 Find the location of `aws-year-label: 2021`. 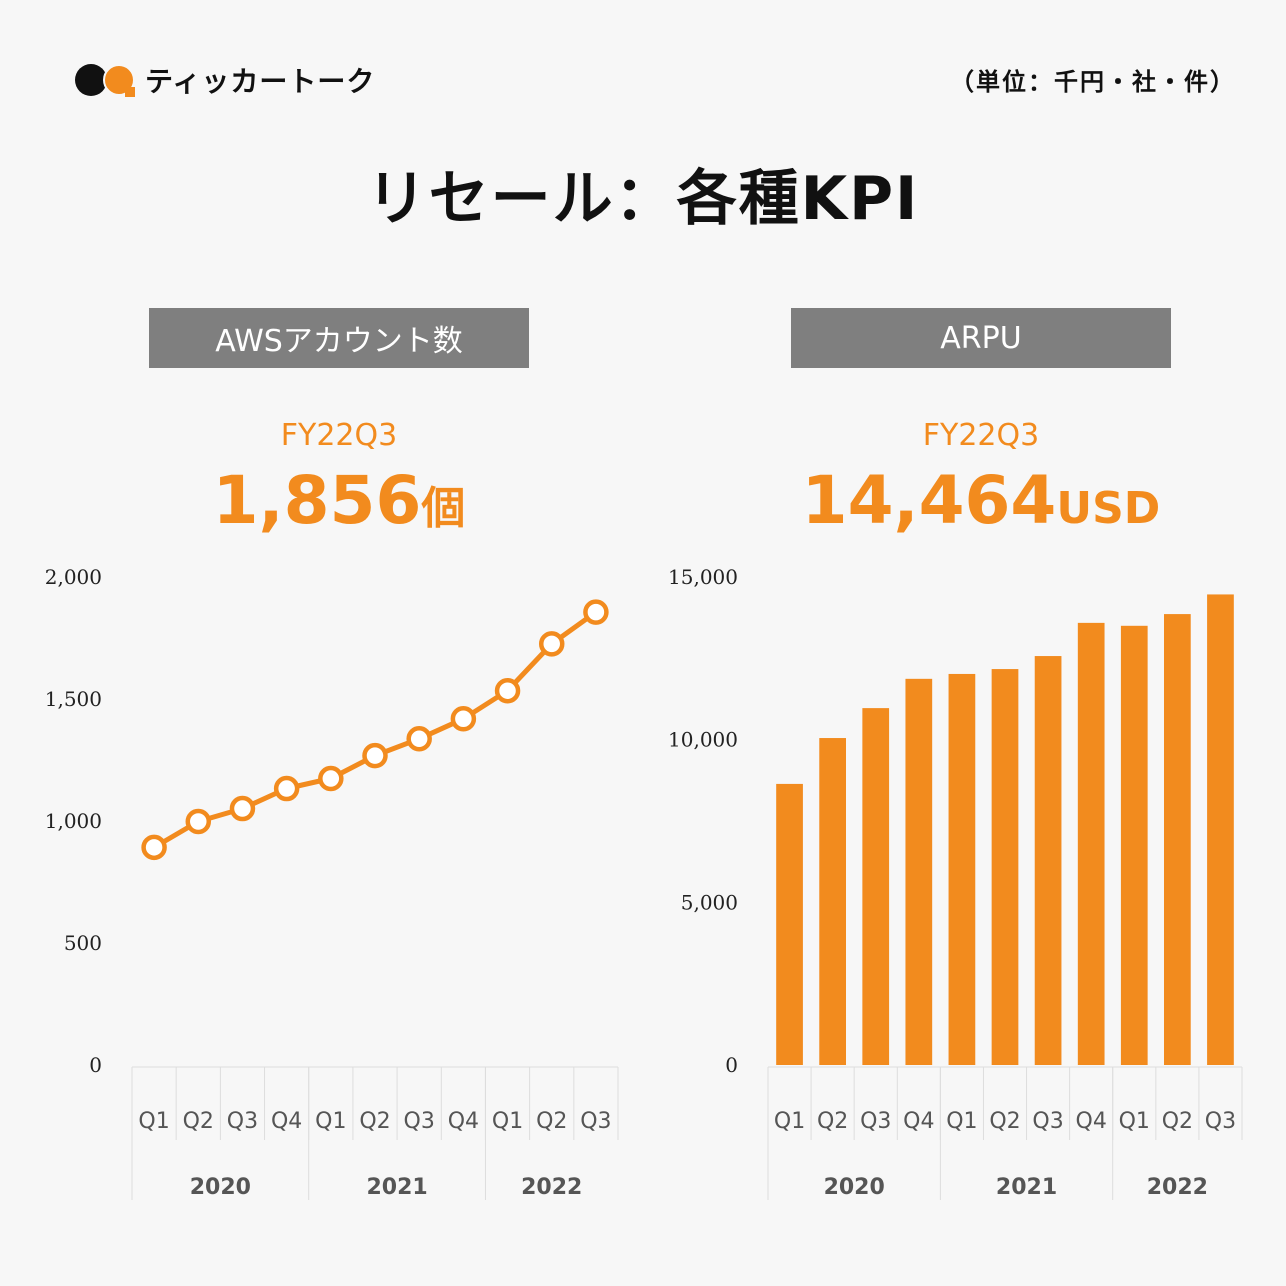

aws-year-label: 2021 is located at coordinates (396, 1187).